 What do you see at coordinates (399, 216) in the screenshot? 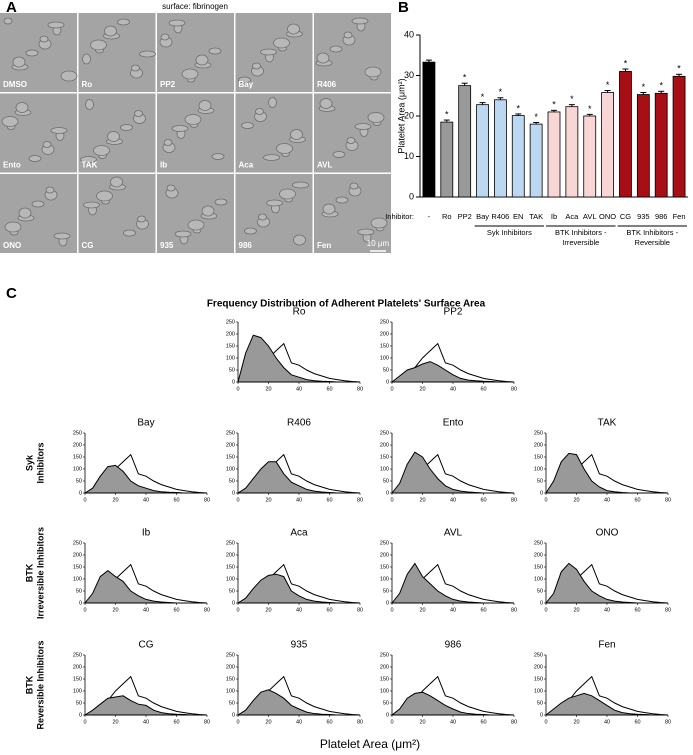
I see `x-axis-label: Inhibitor:` at bounding box center [399, 216].